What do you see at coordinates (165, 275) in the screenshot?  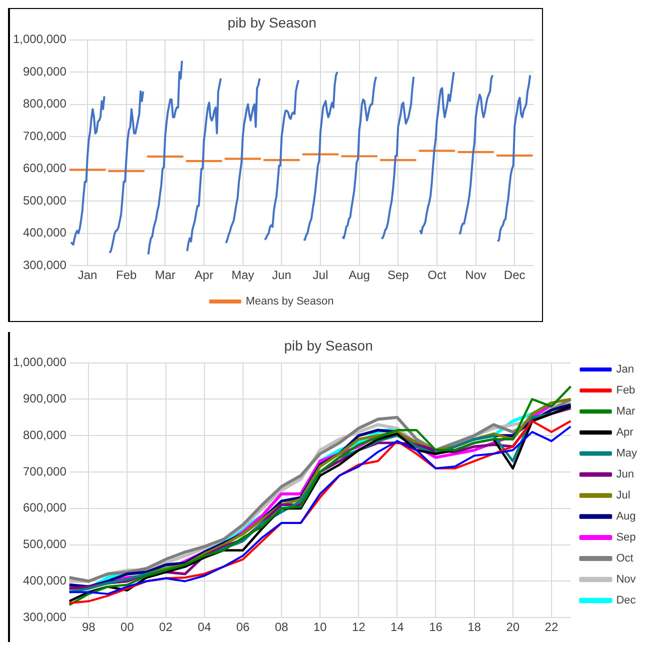 I see `x-tick-label: Mar` at bounding box center [165, 275].